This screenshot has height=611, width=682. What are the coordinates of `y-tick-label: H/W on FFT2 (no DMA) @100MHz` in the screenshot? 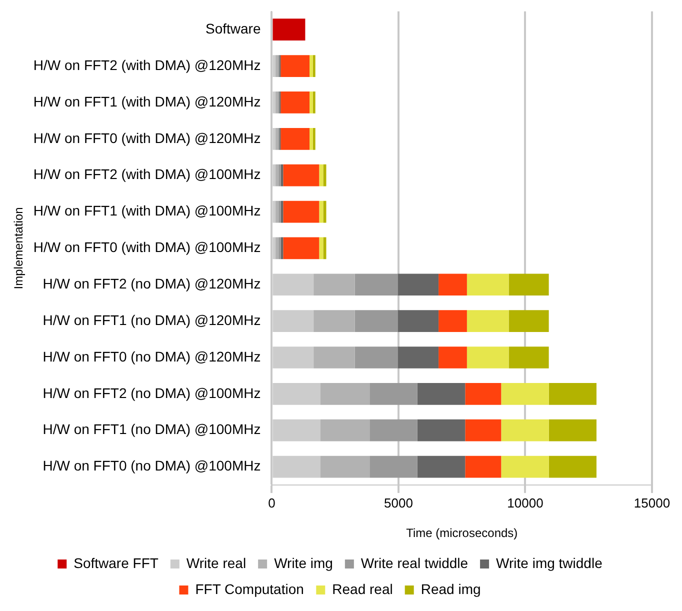 It's located at (151, 392).